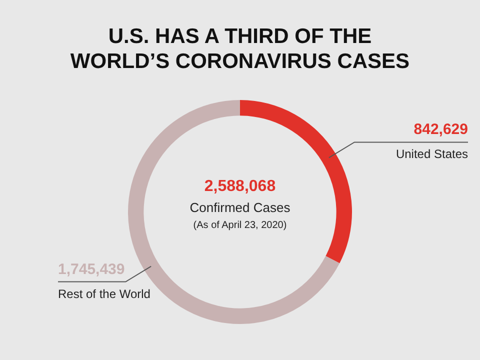 The height and width of the screenshot is (360, 480). Describe the element at coordinates (104, 293) in the screenshot. I see `slice-label: Rest of the World` at that location.